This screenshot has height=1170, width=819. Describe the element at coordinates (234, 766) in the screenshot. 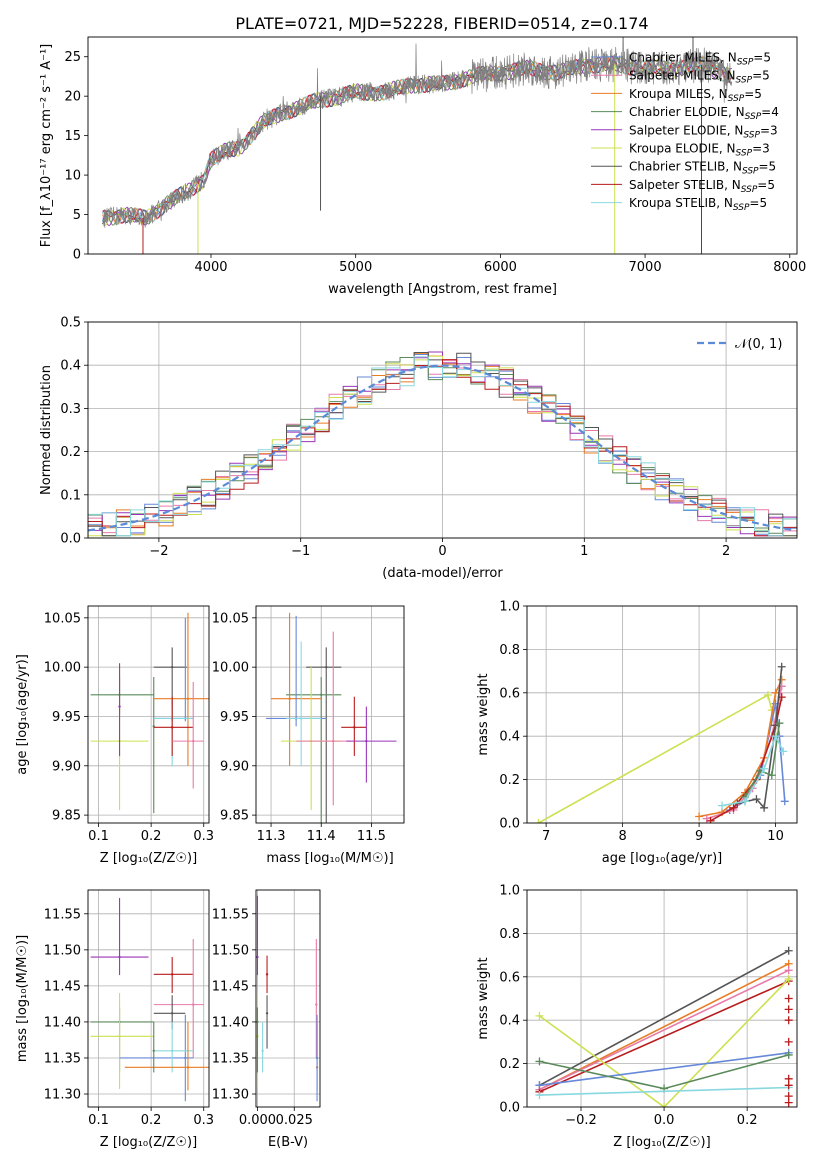

I see `y-tick-label: 9.90` at that location.